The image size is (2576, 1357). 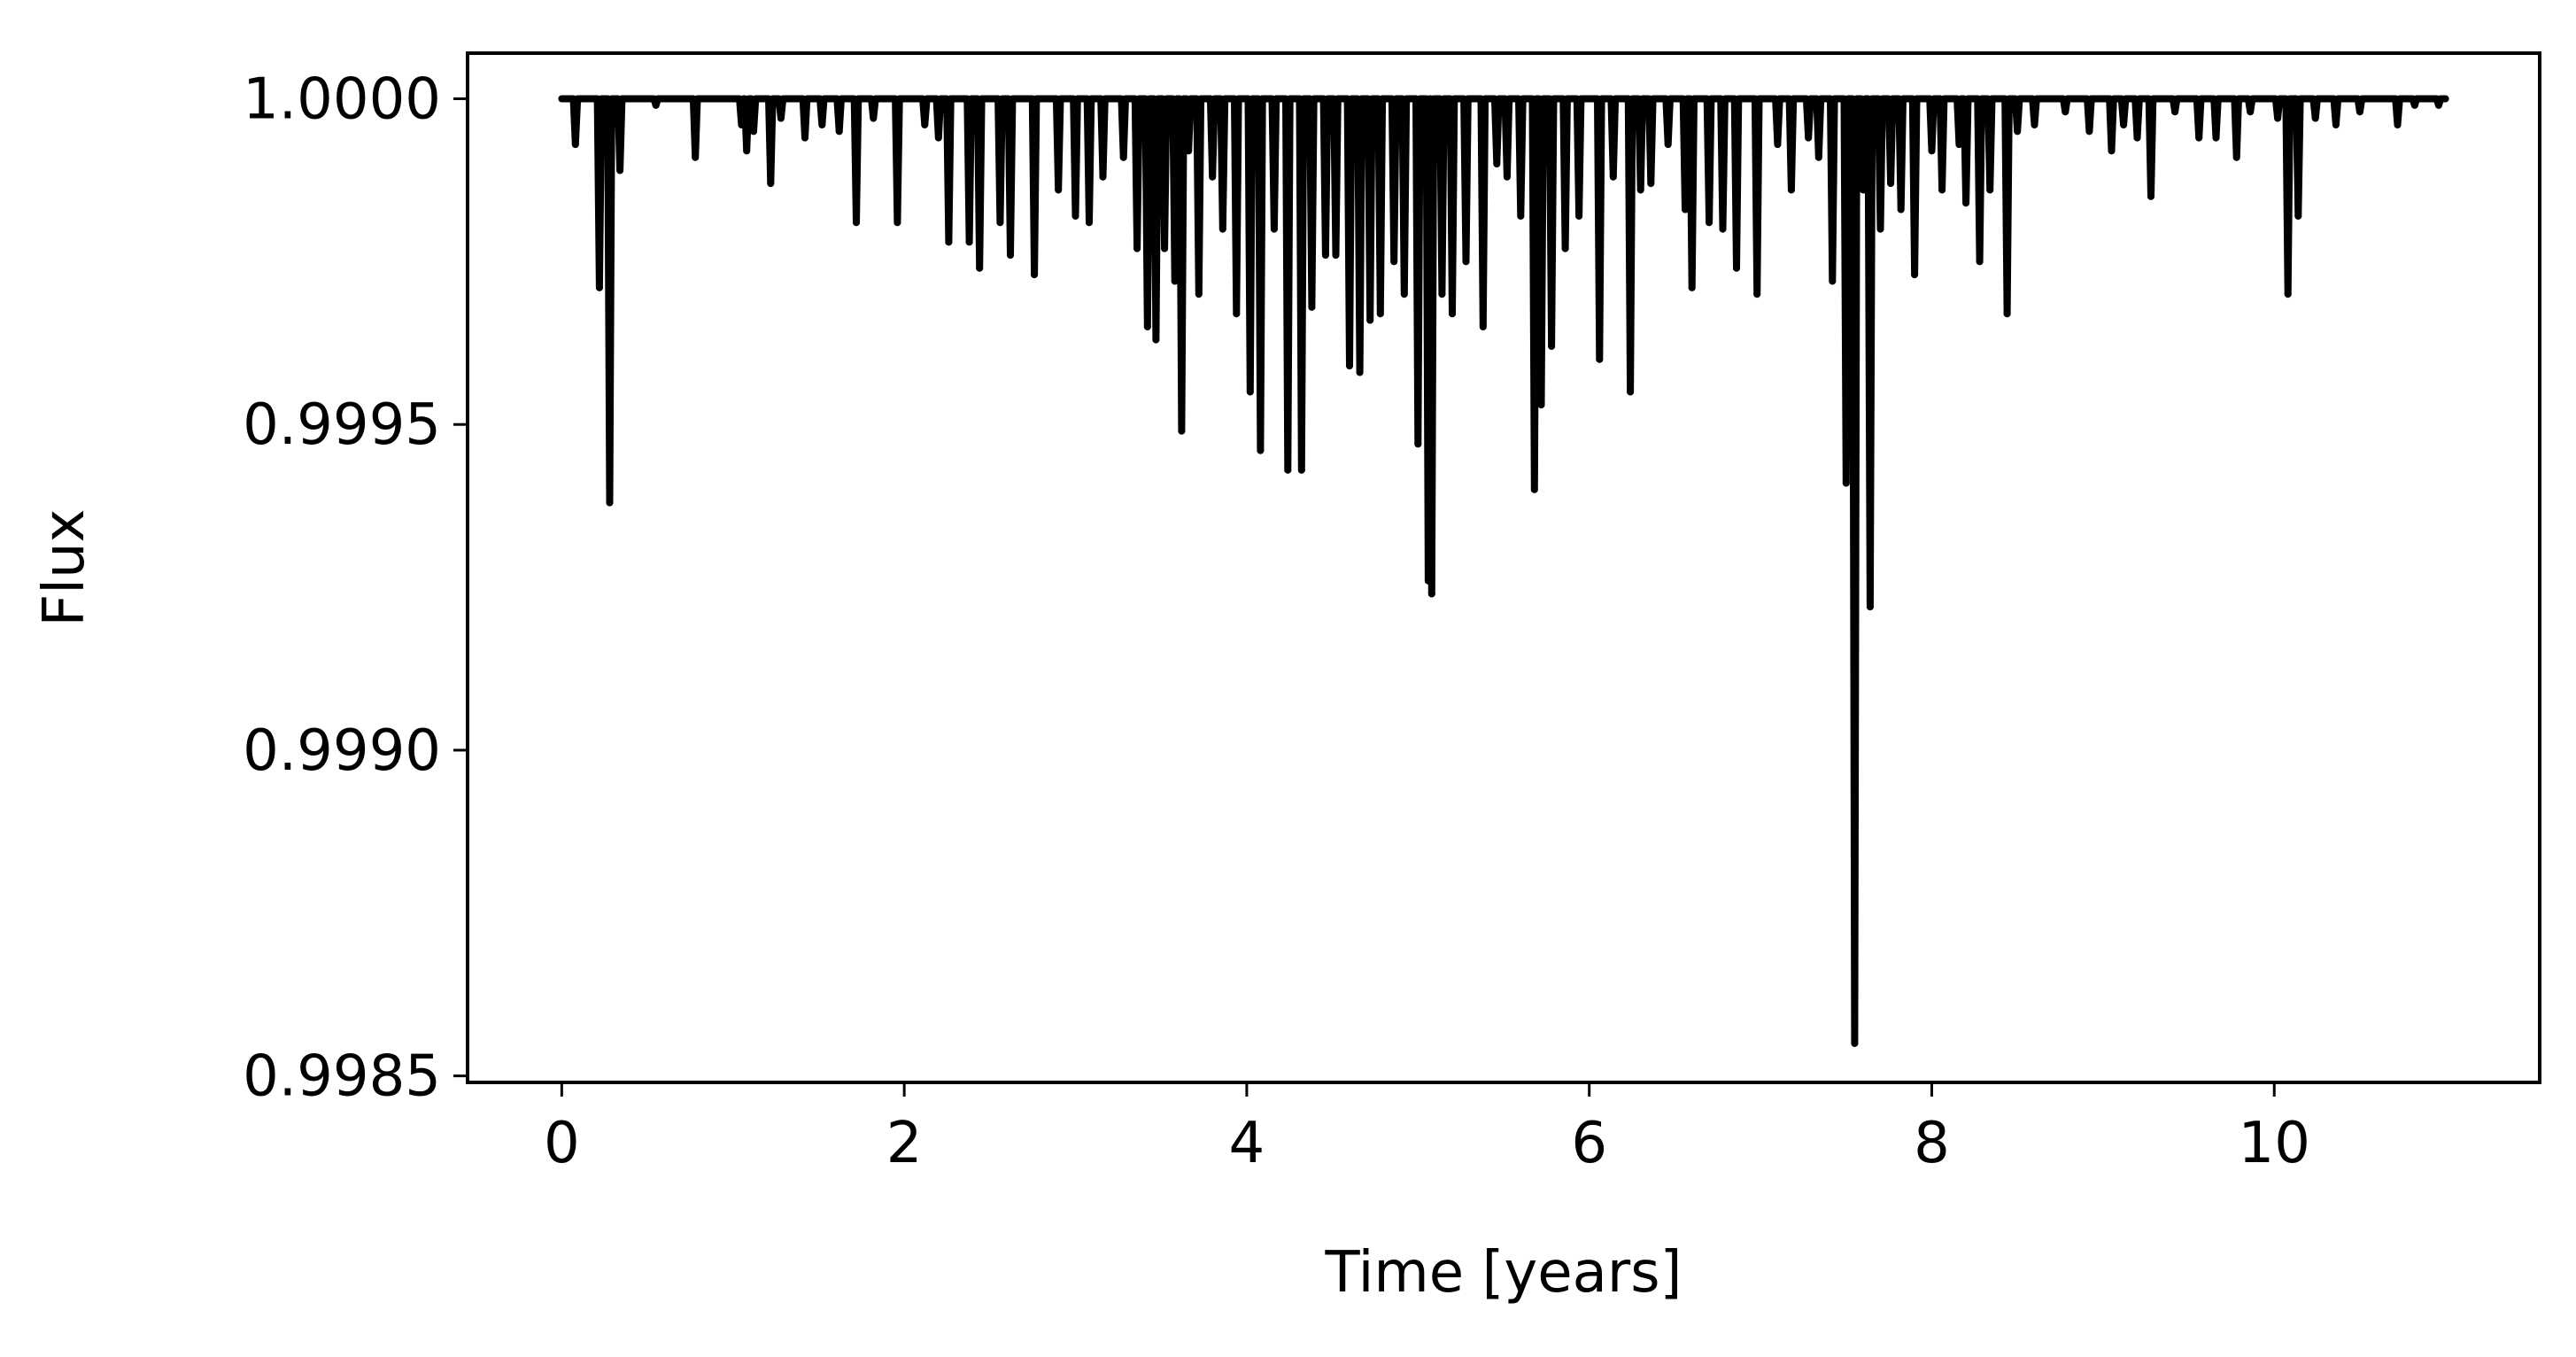 I want to click on x-tick-label: 4, so click(x=1247, y=1143).